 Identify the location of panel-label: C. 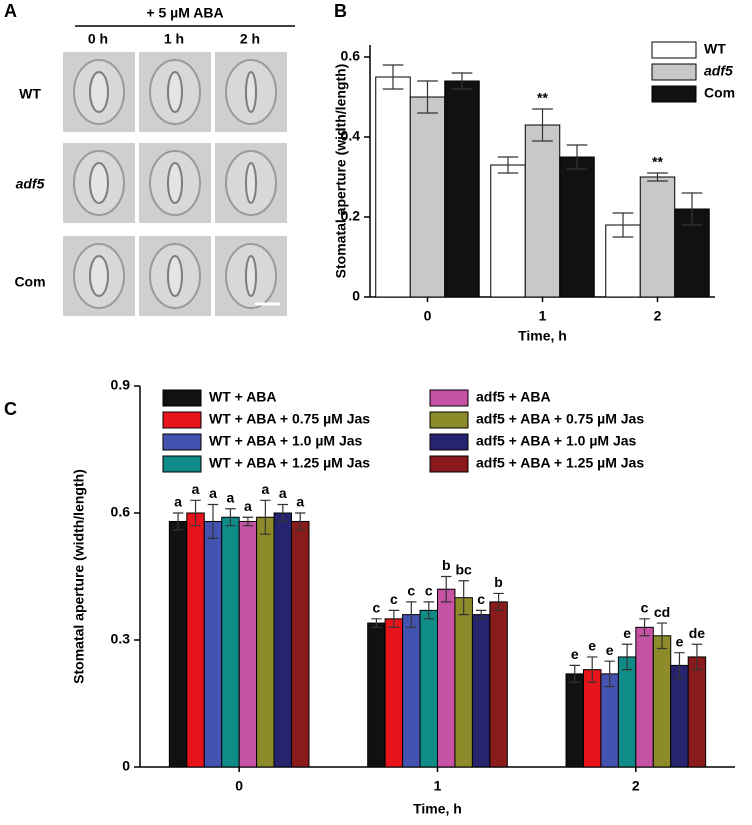
(10, 409).